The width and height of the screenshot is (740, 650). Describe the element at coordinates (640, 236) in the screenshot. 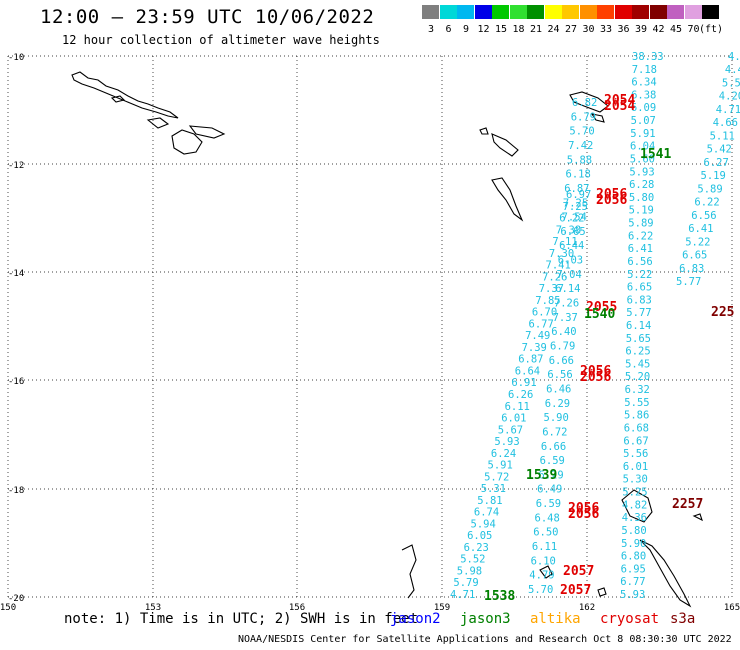

I see `track-c-value: 6.22` at that location.